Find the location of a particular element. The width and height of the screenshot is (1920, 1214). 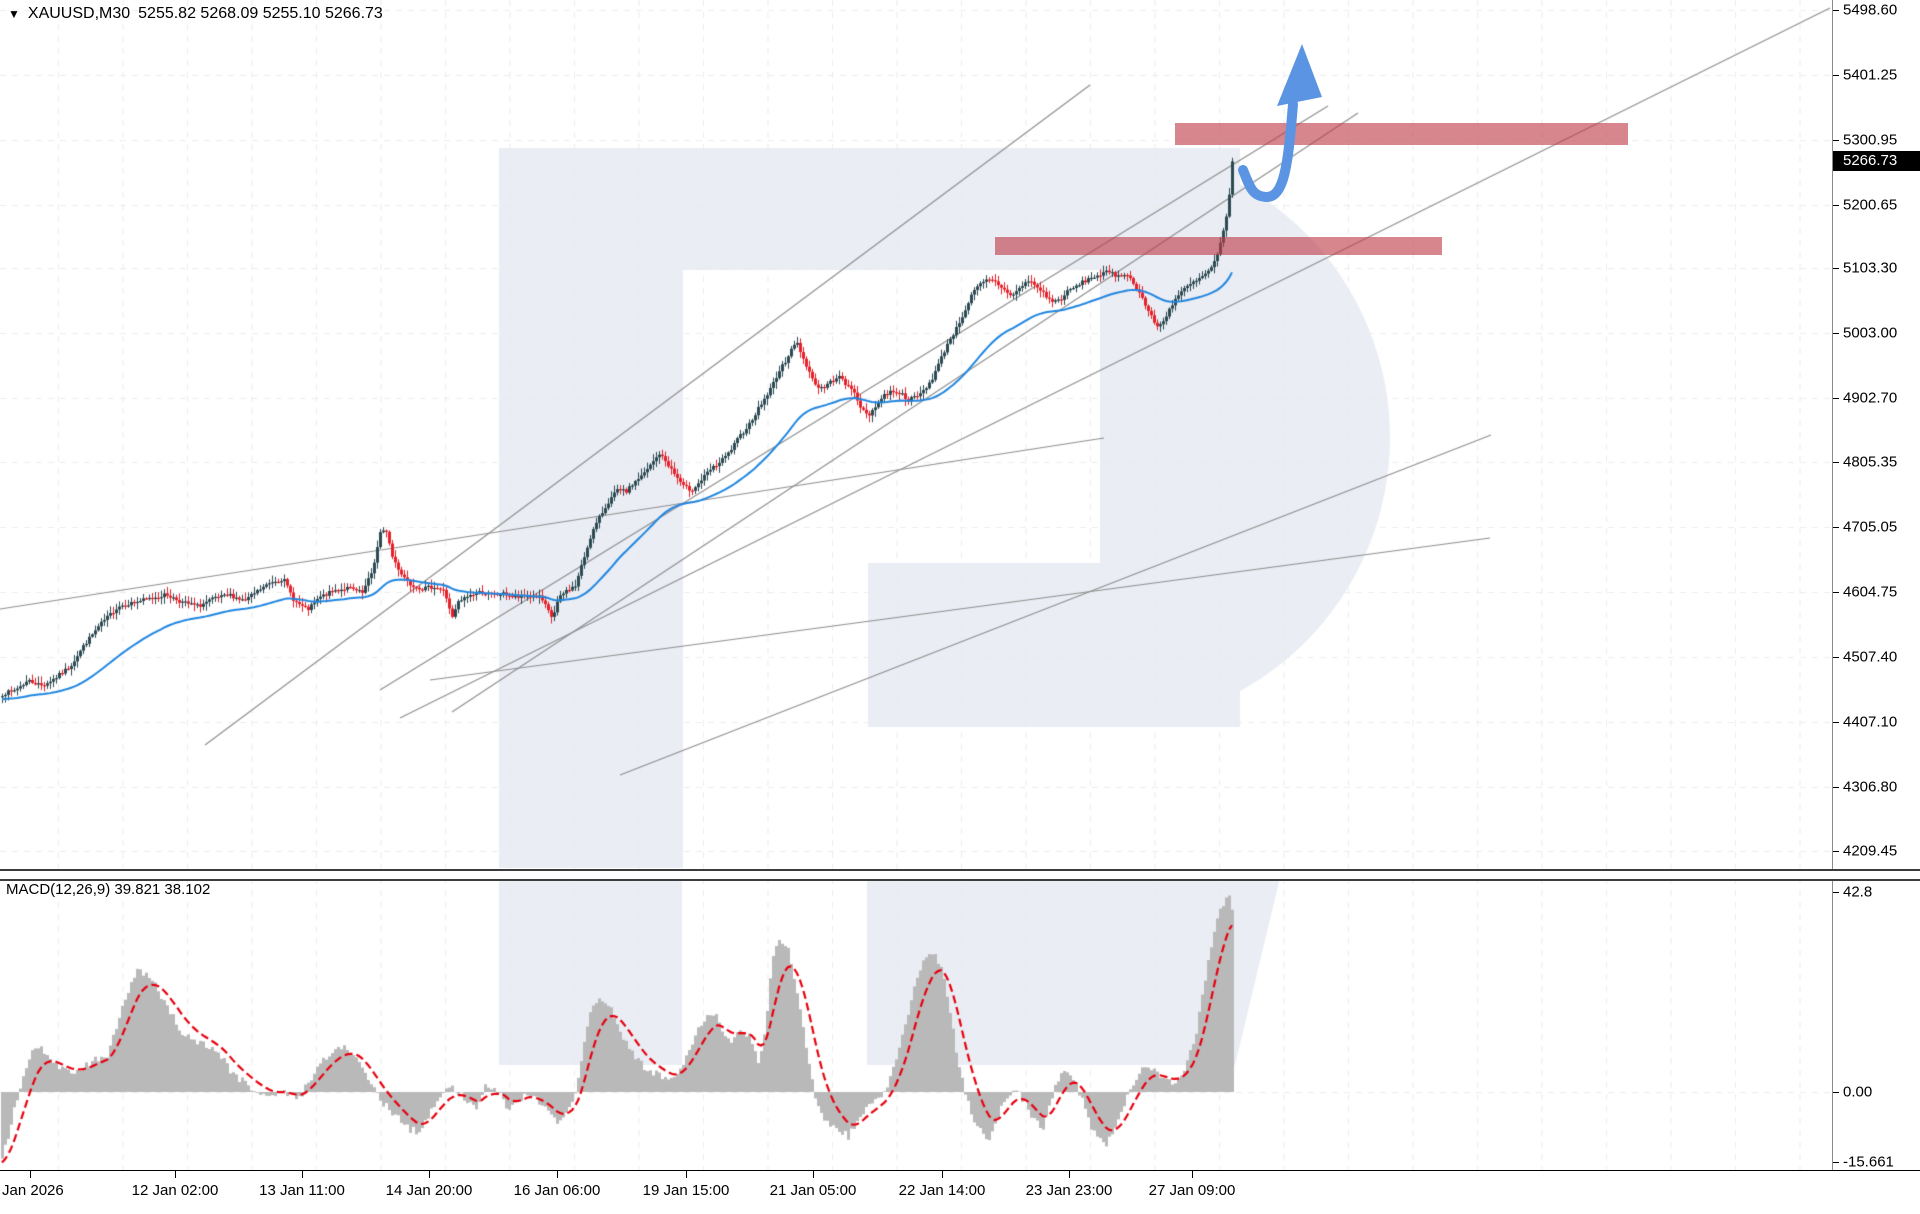

price-axis-label: 4209.45 is located at coordinates (1870, 851).